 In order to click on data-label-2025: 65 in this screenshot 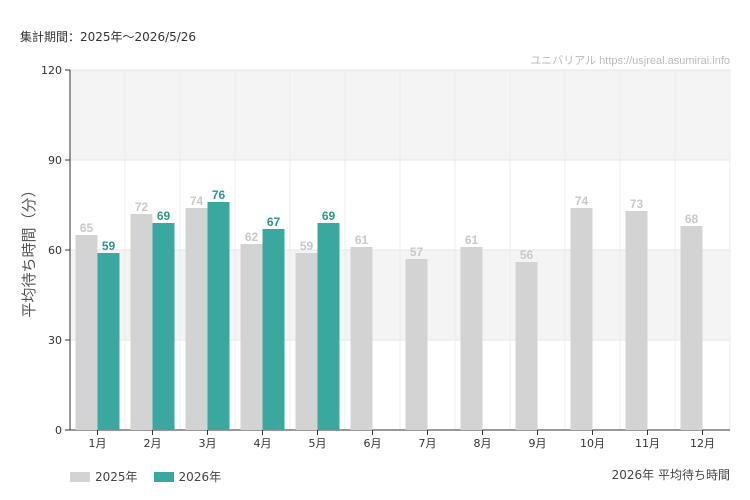, I will do `click(87, 228)`.